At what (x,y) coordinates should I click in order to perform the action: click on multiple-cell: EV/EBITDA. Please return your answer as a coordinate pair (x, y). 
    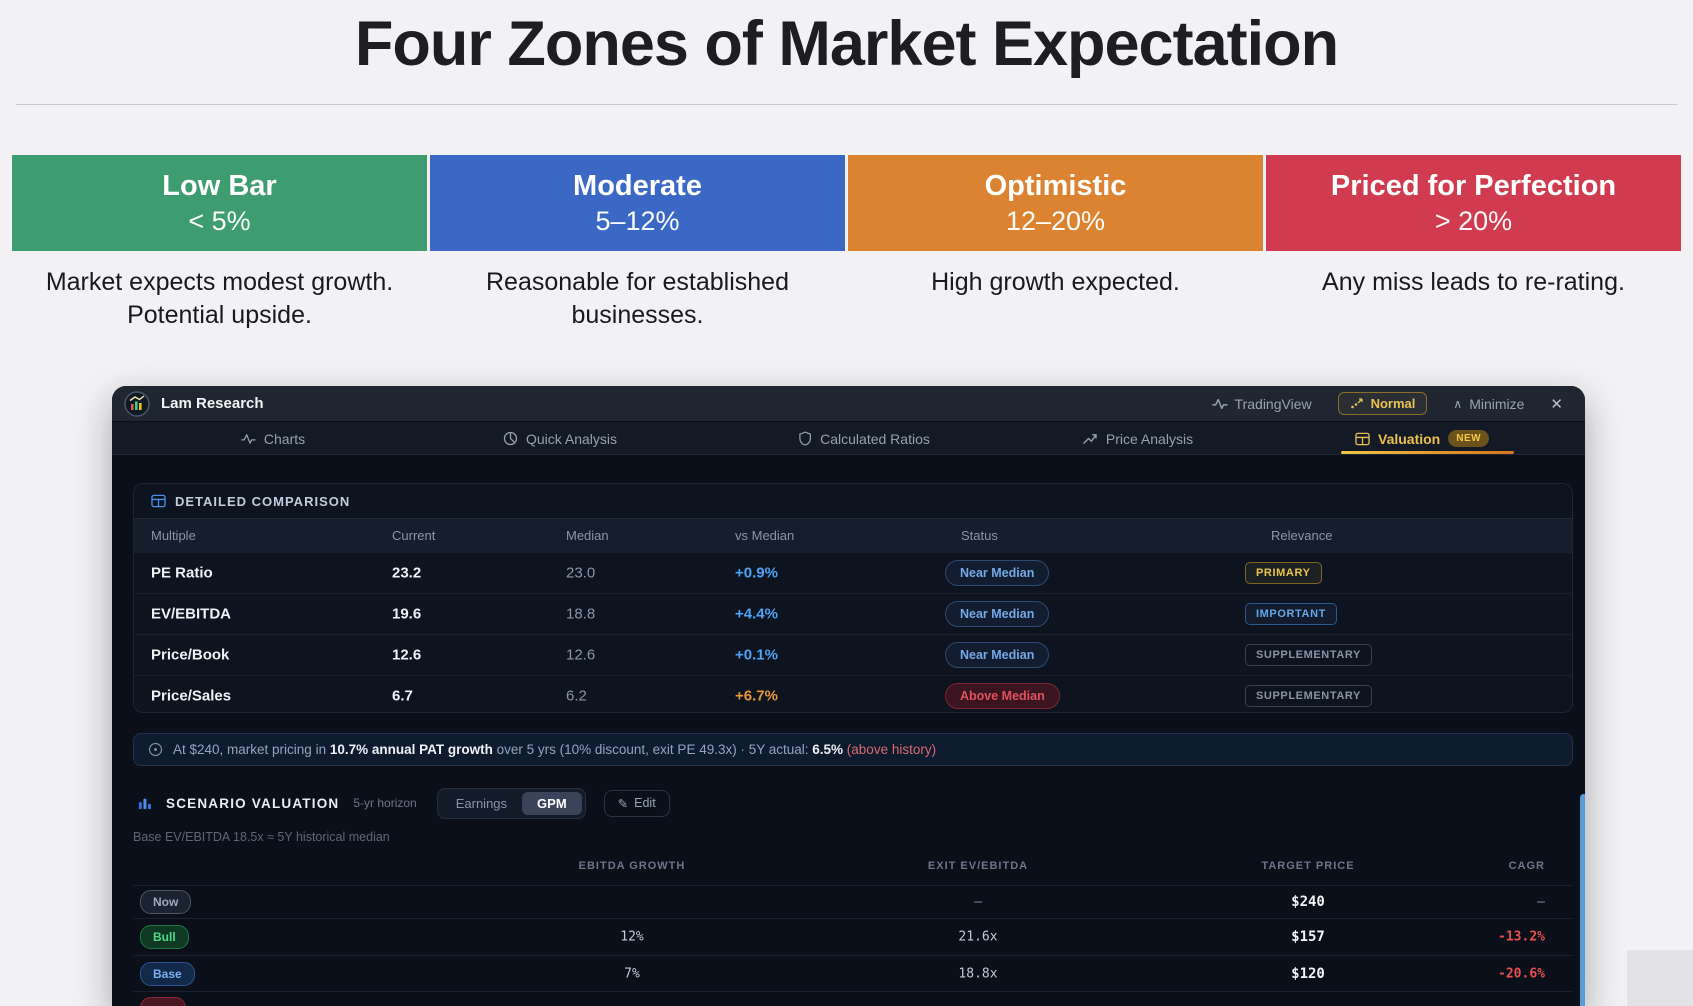
    Looking at the image, I should click on (191, 614).